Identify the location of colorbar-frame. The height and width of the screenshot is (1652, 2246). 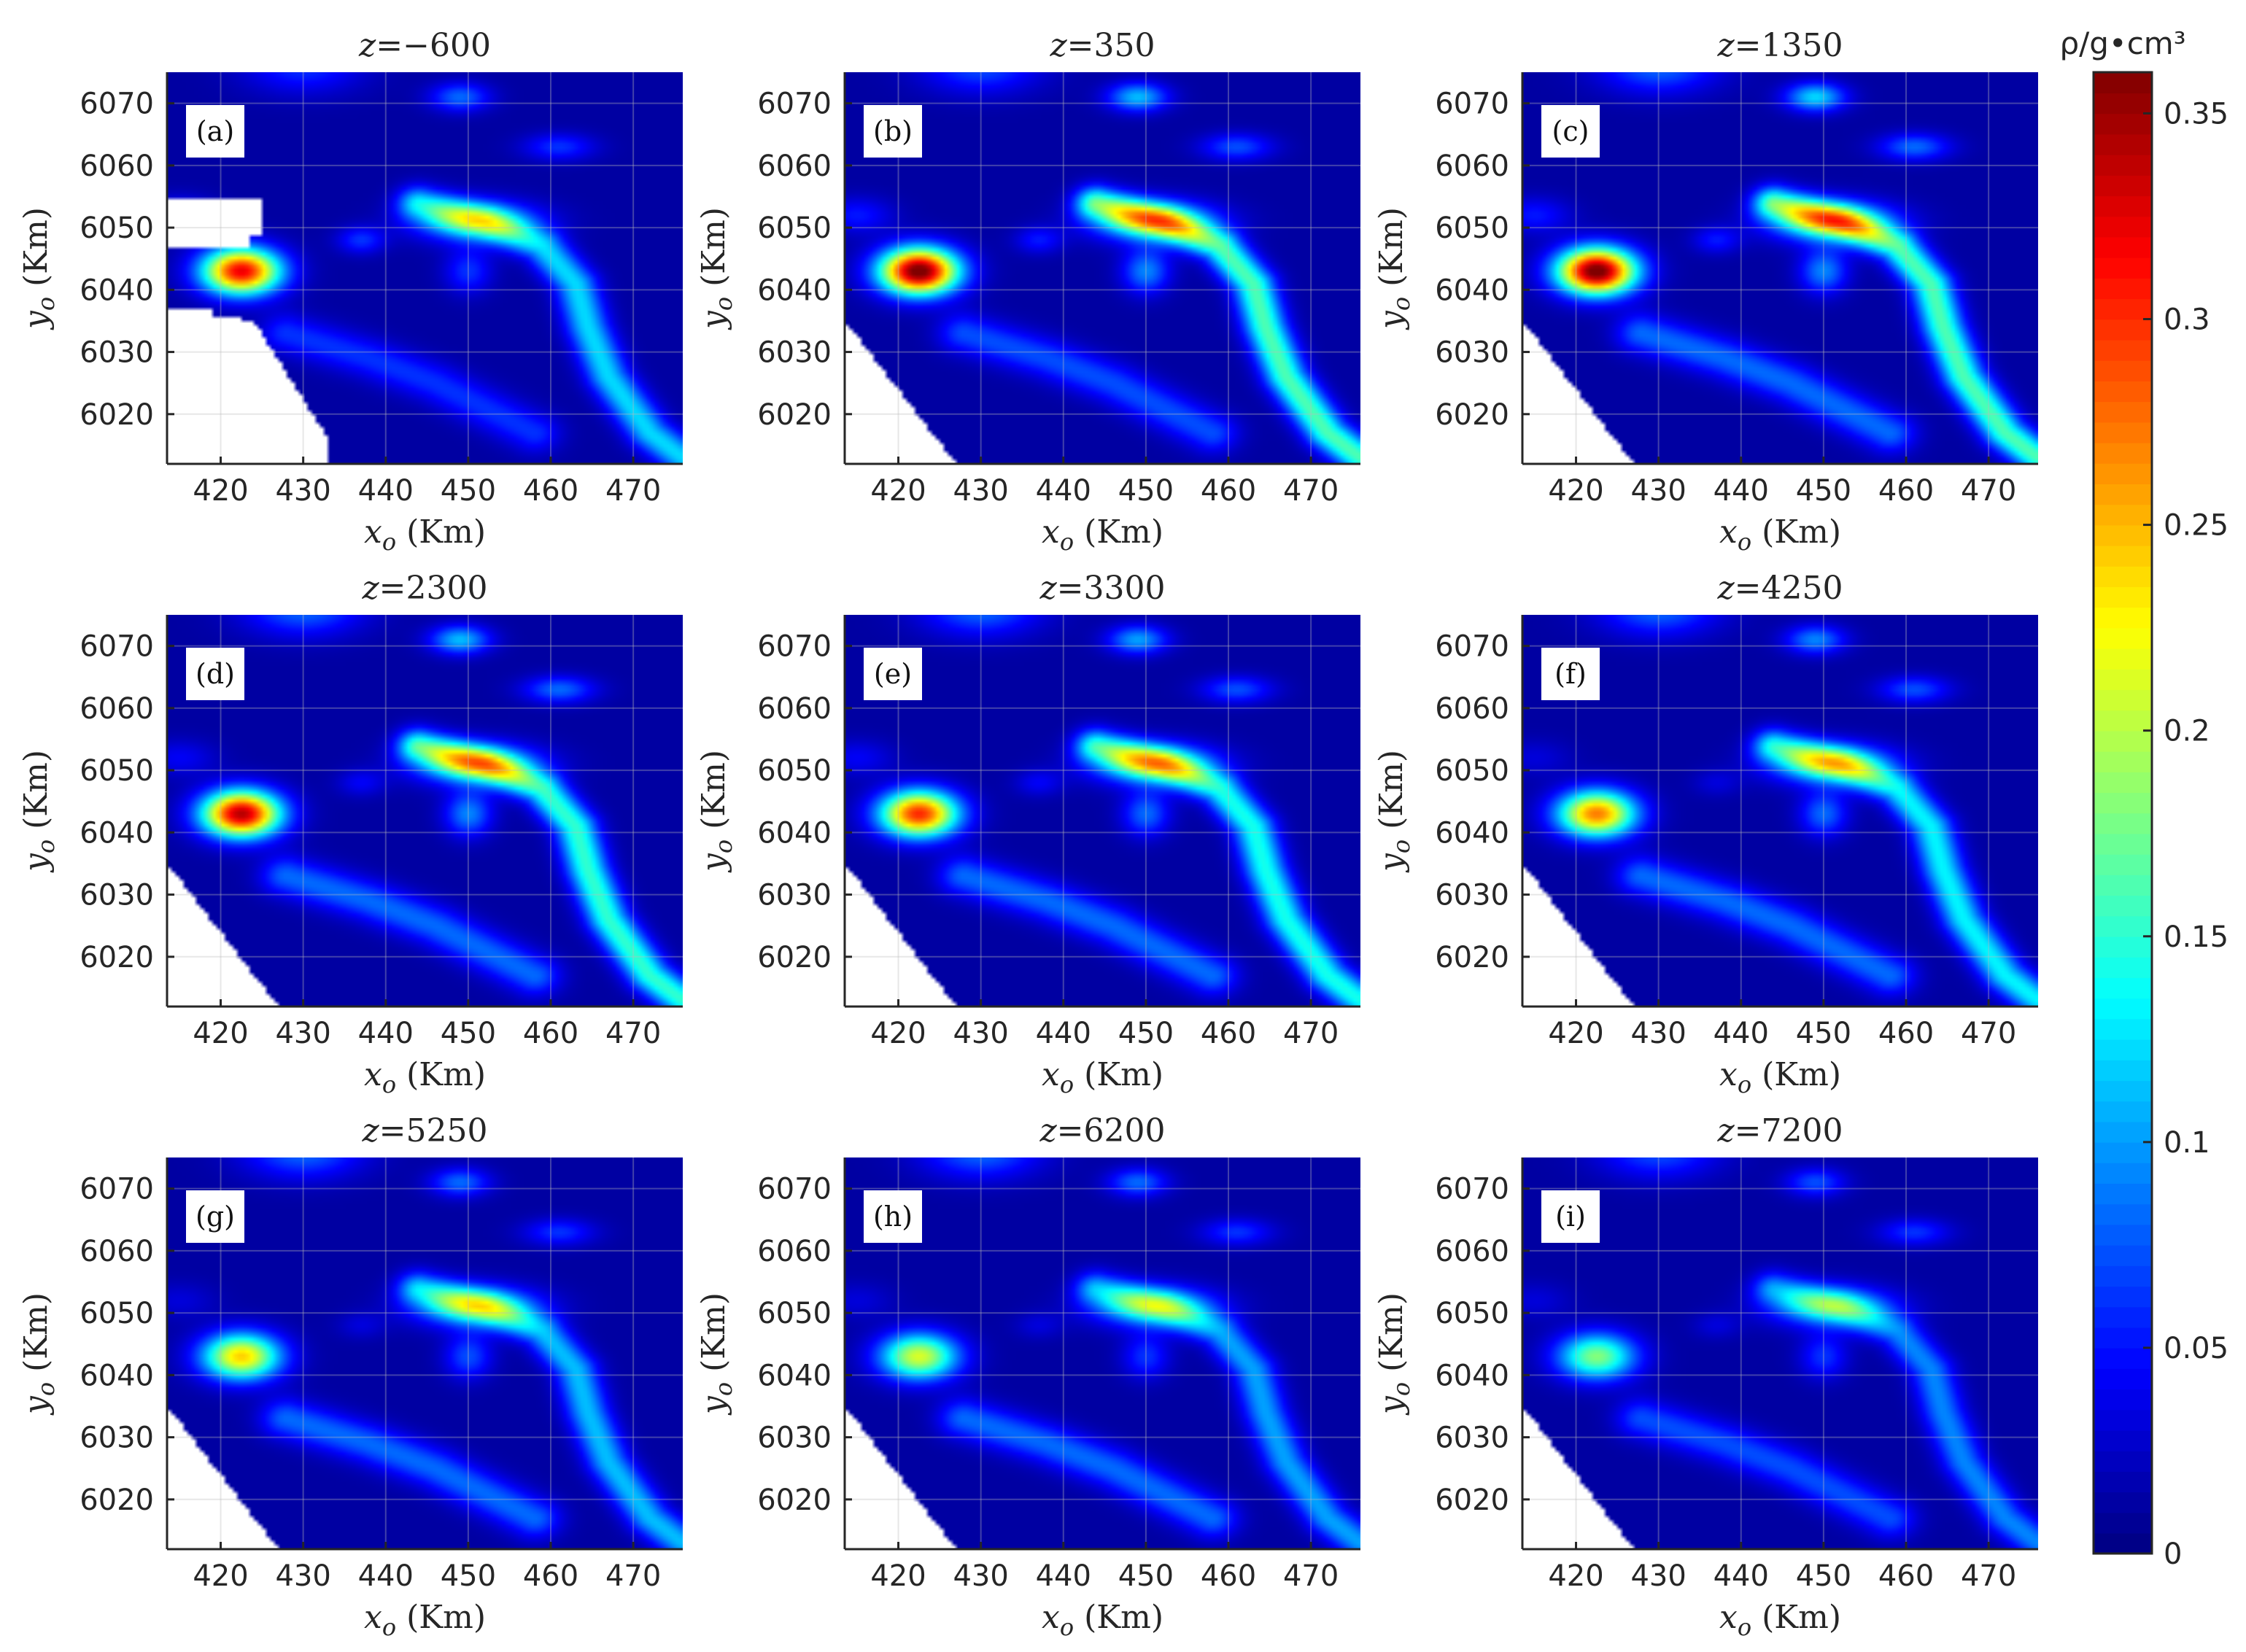
(2122, 813).